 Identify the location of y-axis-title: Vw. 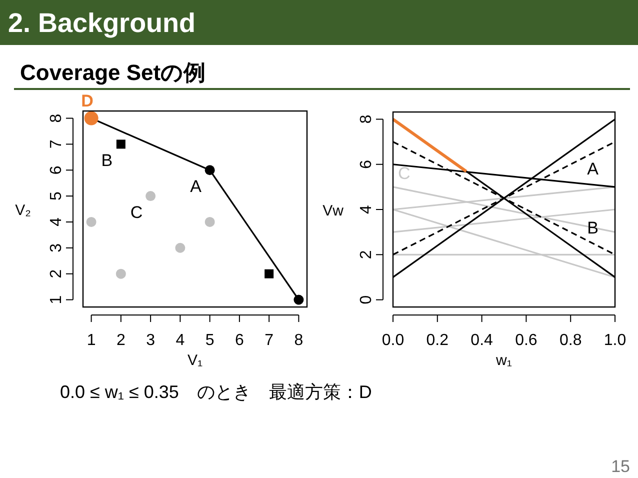
(333, 211).